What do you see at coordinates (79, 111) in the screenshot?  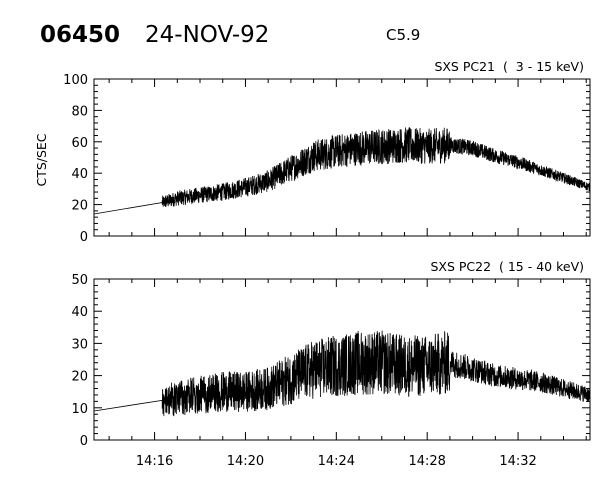 I see `y-tick-label: 80` at bounding box center [79, 111].